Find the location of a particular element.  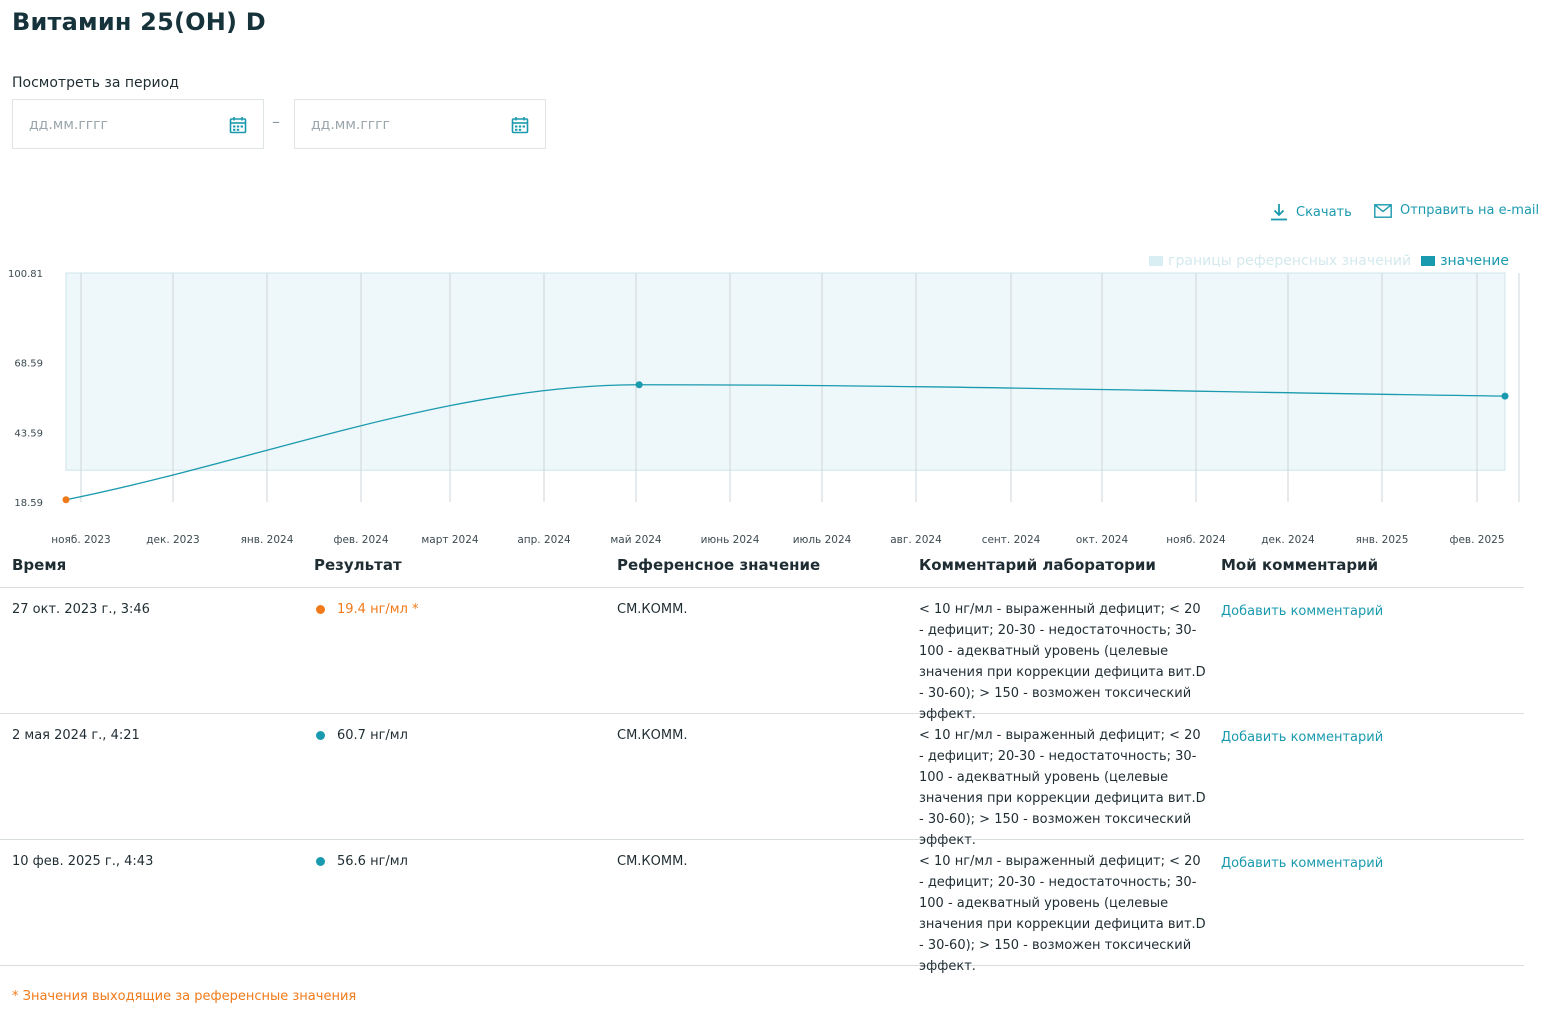

x-tick-label: янв. 2025 is located at coordinates (1382, 540).